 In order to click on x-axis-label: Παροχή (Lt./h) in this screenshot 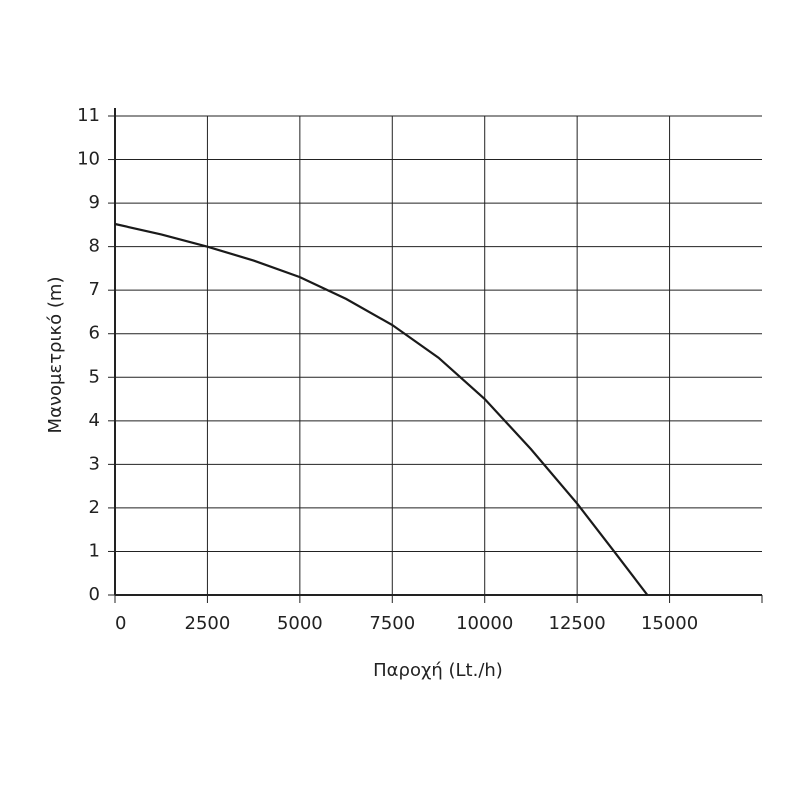, I will do `click(438, 670)`.